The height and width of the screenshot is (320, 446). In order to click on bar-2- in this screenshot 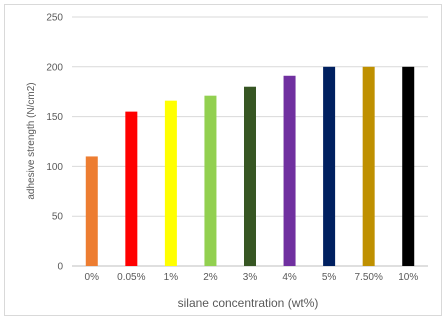, I will do `click(210, 181)`.